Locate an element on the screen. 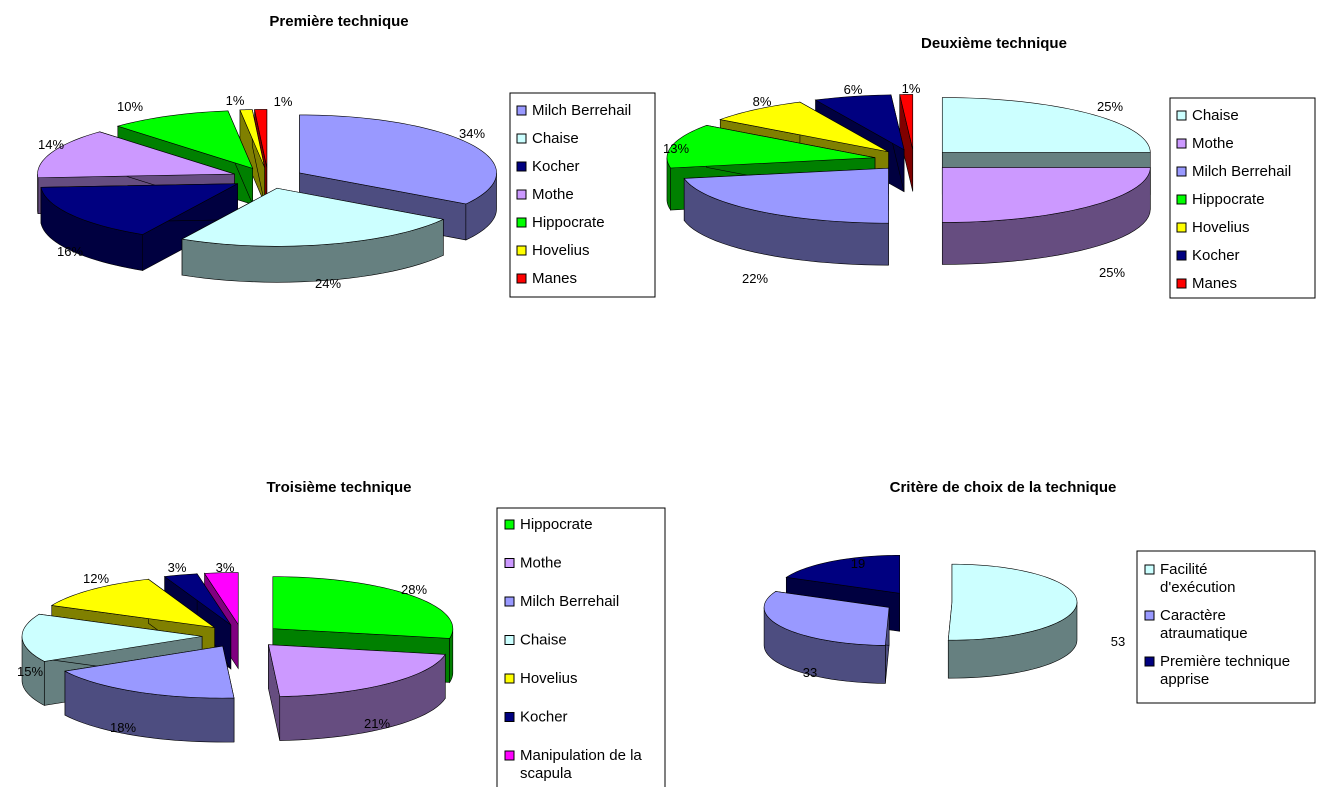 This screenshot has width=1322, height=787. legend-item: Milch Berrehail is located at coordinates (1233, 171).